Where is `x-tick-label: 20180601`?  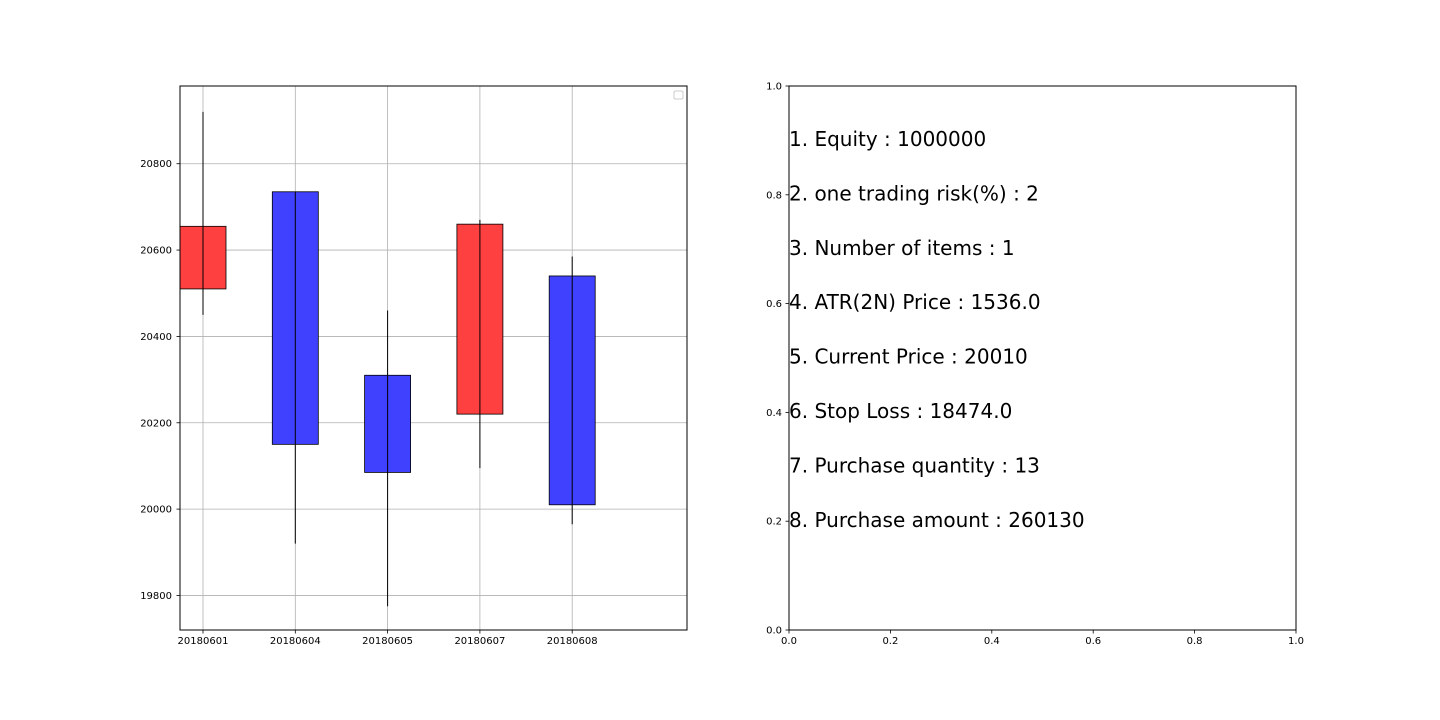
x-tick-label: 20180601 is located at coordinates (203, 641).